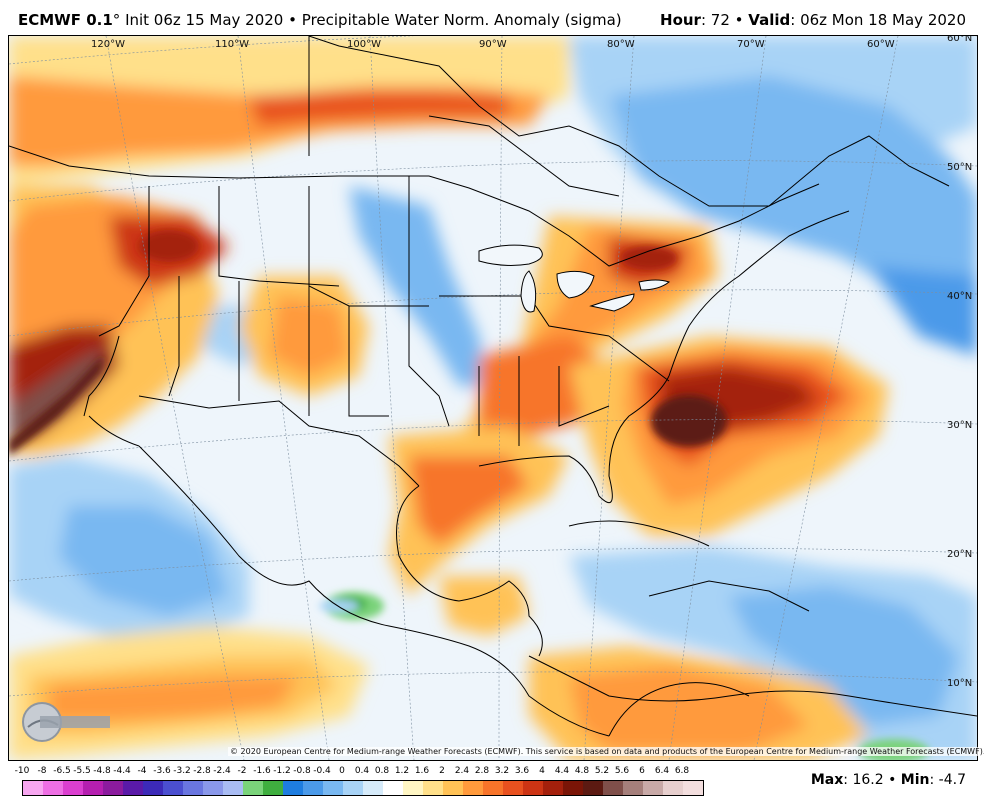 This screenshot has height=808, width=984. What do you see at coordinates (202, 771) in the screenshot?
I see `legend-tick-label: -2.8` at bounding box center [202, 771].